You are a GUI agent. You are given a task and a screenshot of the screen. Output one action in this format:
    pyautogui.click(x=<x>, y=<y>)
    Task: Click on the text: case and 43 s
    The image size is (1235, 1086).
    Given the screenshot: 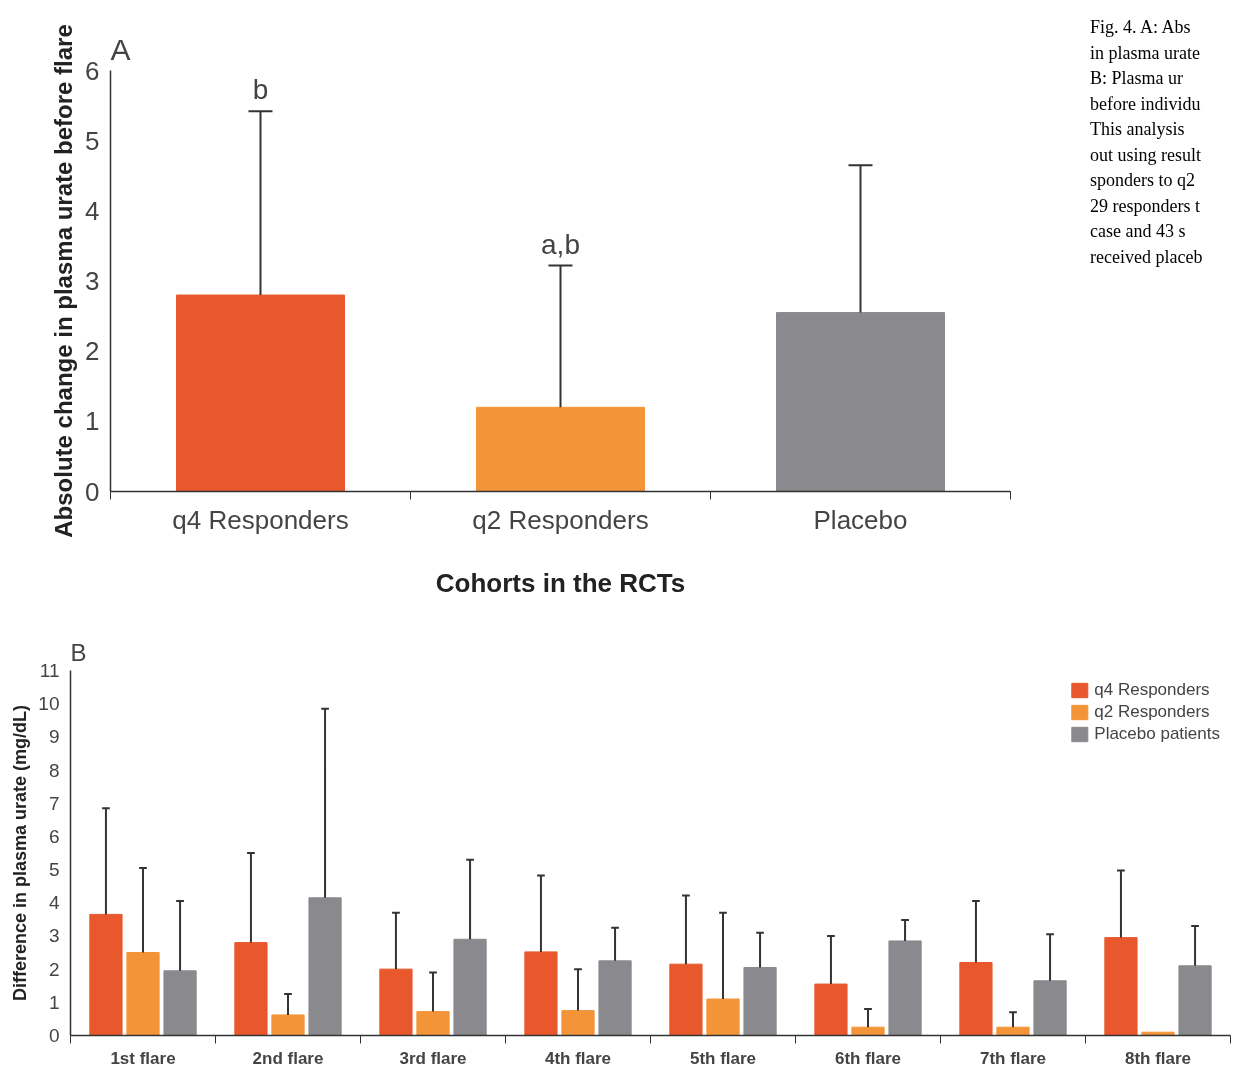 What is the action you would take?
    pyautogui.click(x=1138, y=231)
    